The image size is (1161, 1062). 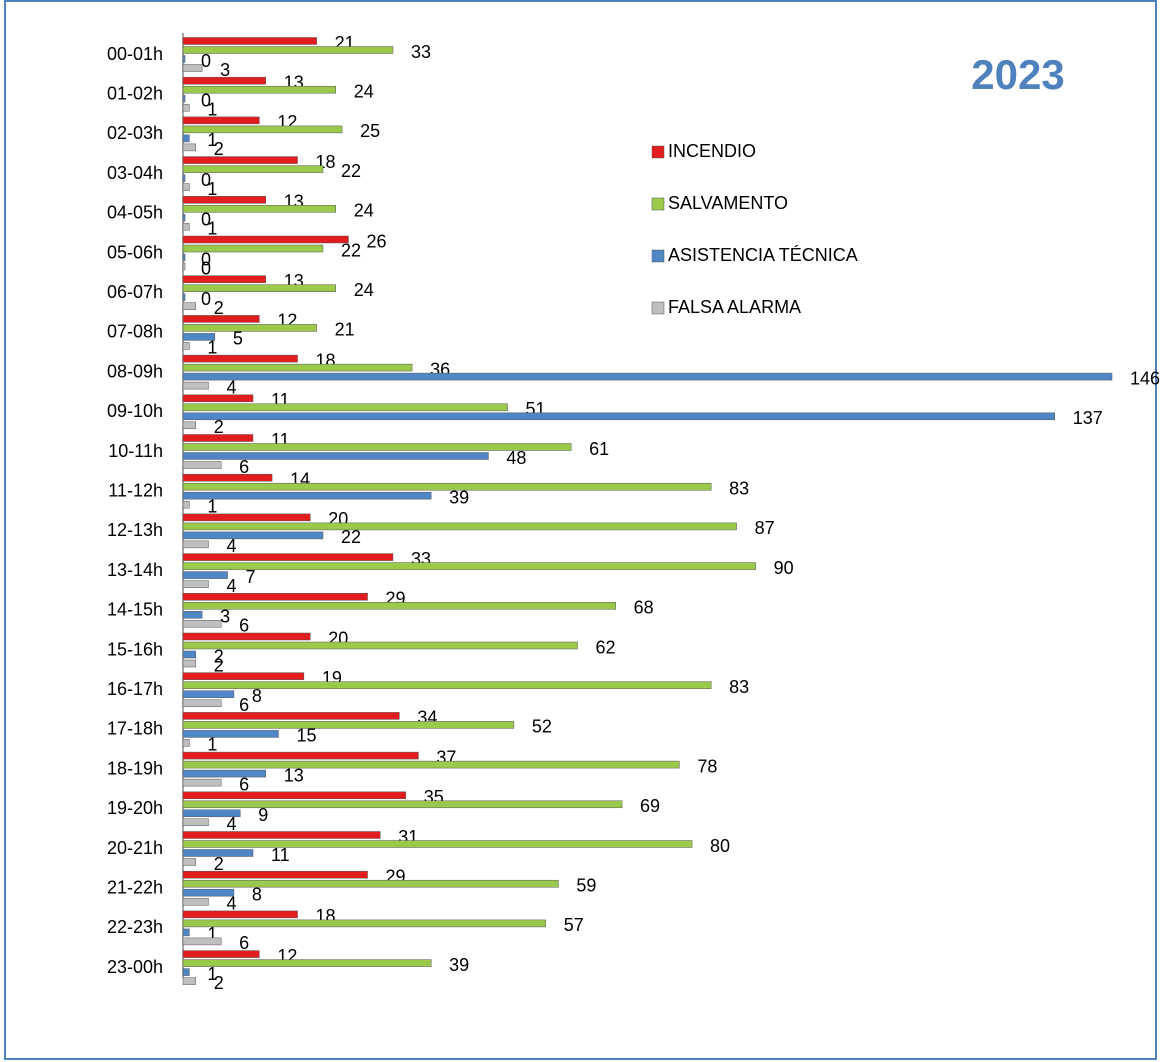 I want to click on data-label: 7, so click(x=251, y=577).